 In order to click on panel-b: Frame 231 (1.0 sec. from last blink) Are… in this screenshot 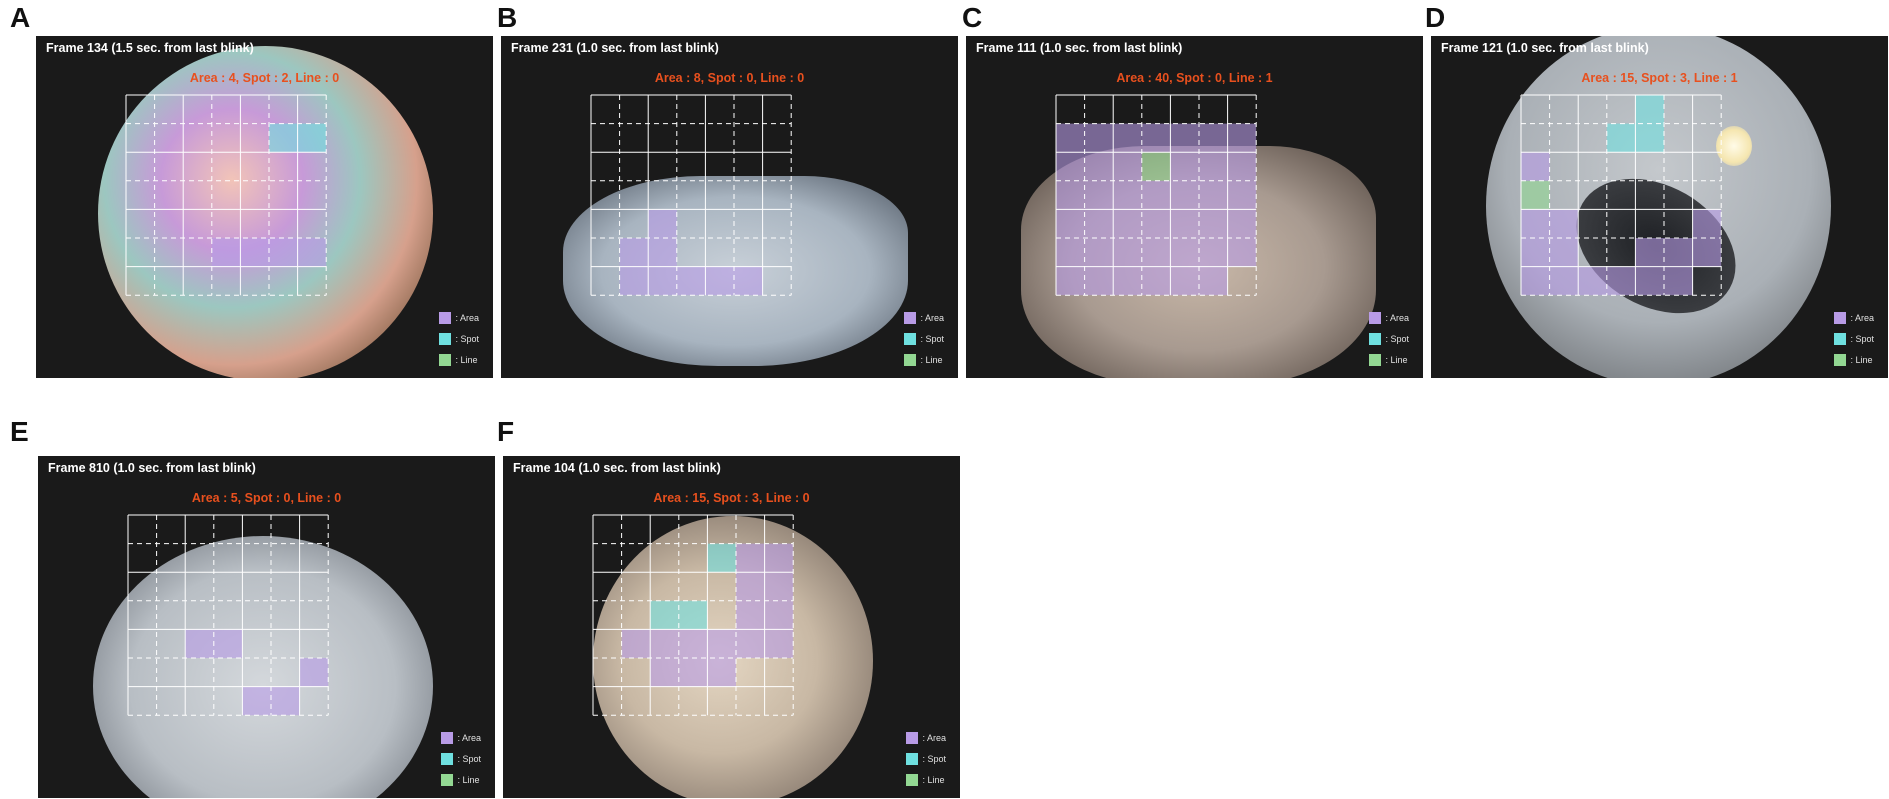, I will do `click(729, 207)`.